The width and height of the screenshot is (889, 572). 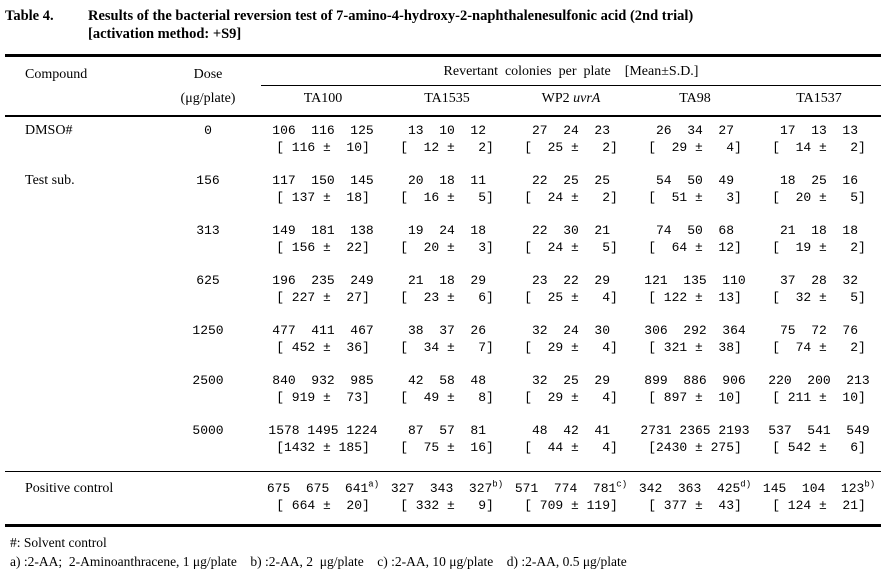 I want to click on mean-sd: [ 24 ± 2], so click(x=571, y=198).